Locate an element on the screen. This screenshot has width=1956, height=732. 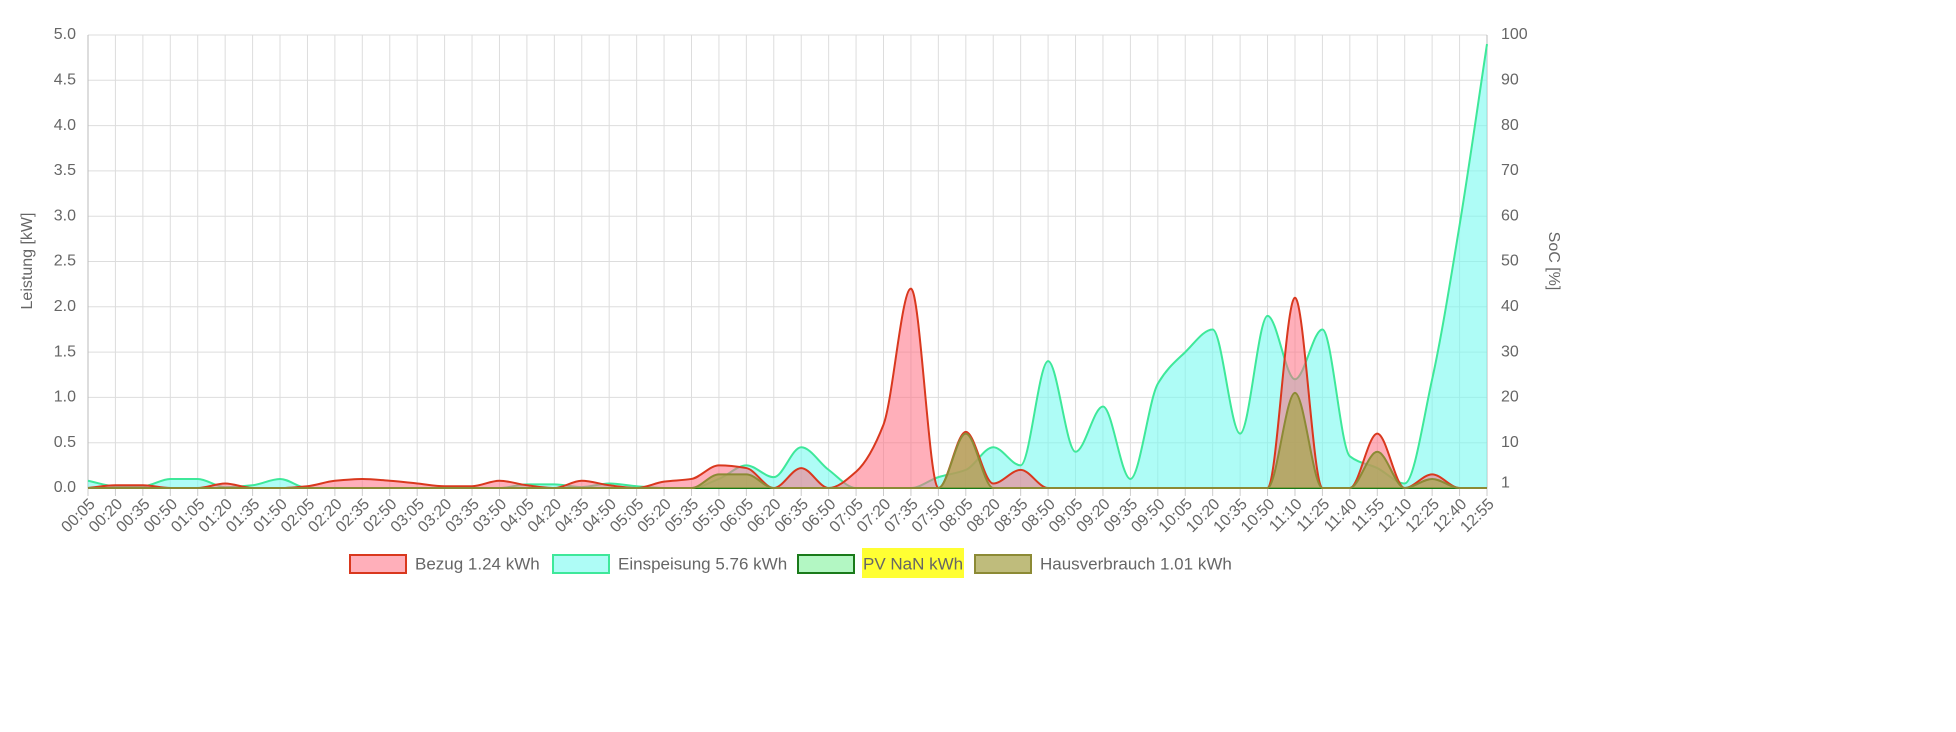
legend-label: Bezug 1.24 kWh is located at coordinates (477, 563).